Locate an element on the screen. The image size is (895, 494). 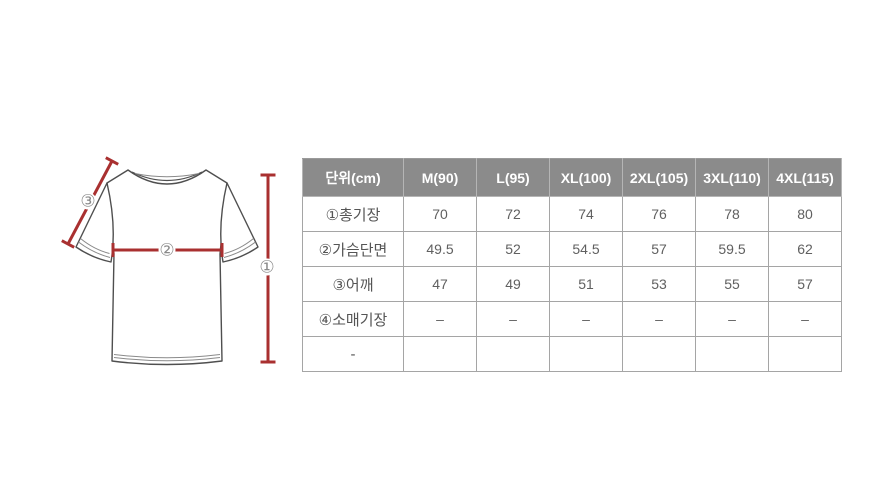
size-cell: 52 is located at coordinates (513, 249).